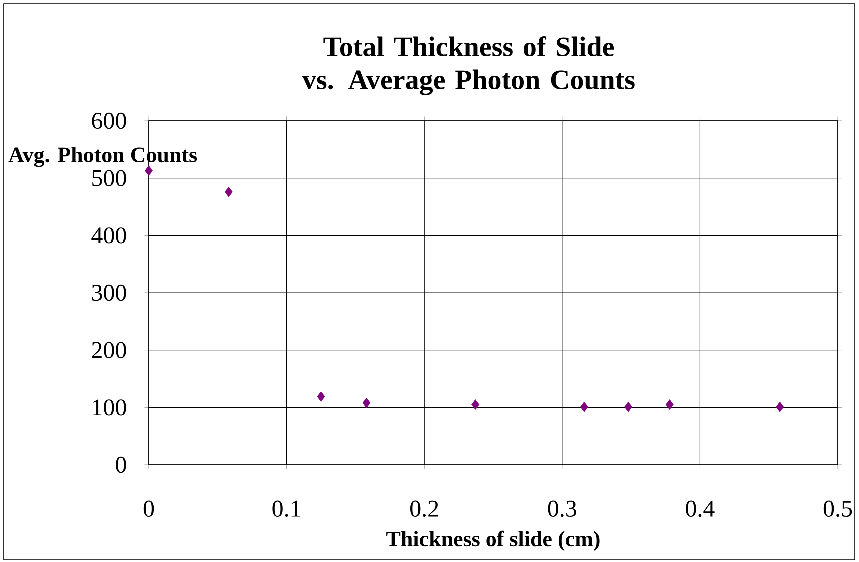 This screenshot has height=562, width=859. What do you see at coordinates (149, 508) in the screenshot?
I see `x-tick-label: 0` at bounding box center [149, 508].